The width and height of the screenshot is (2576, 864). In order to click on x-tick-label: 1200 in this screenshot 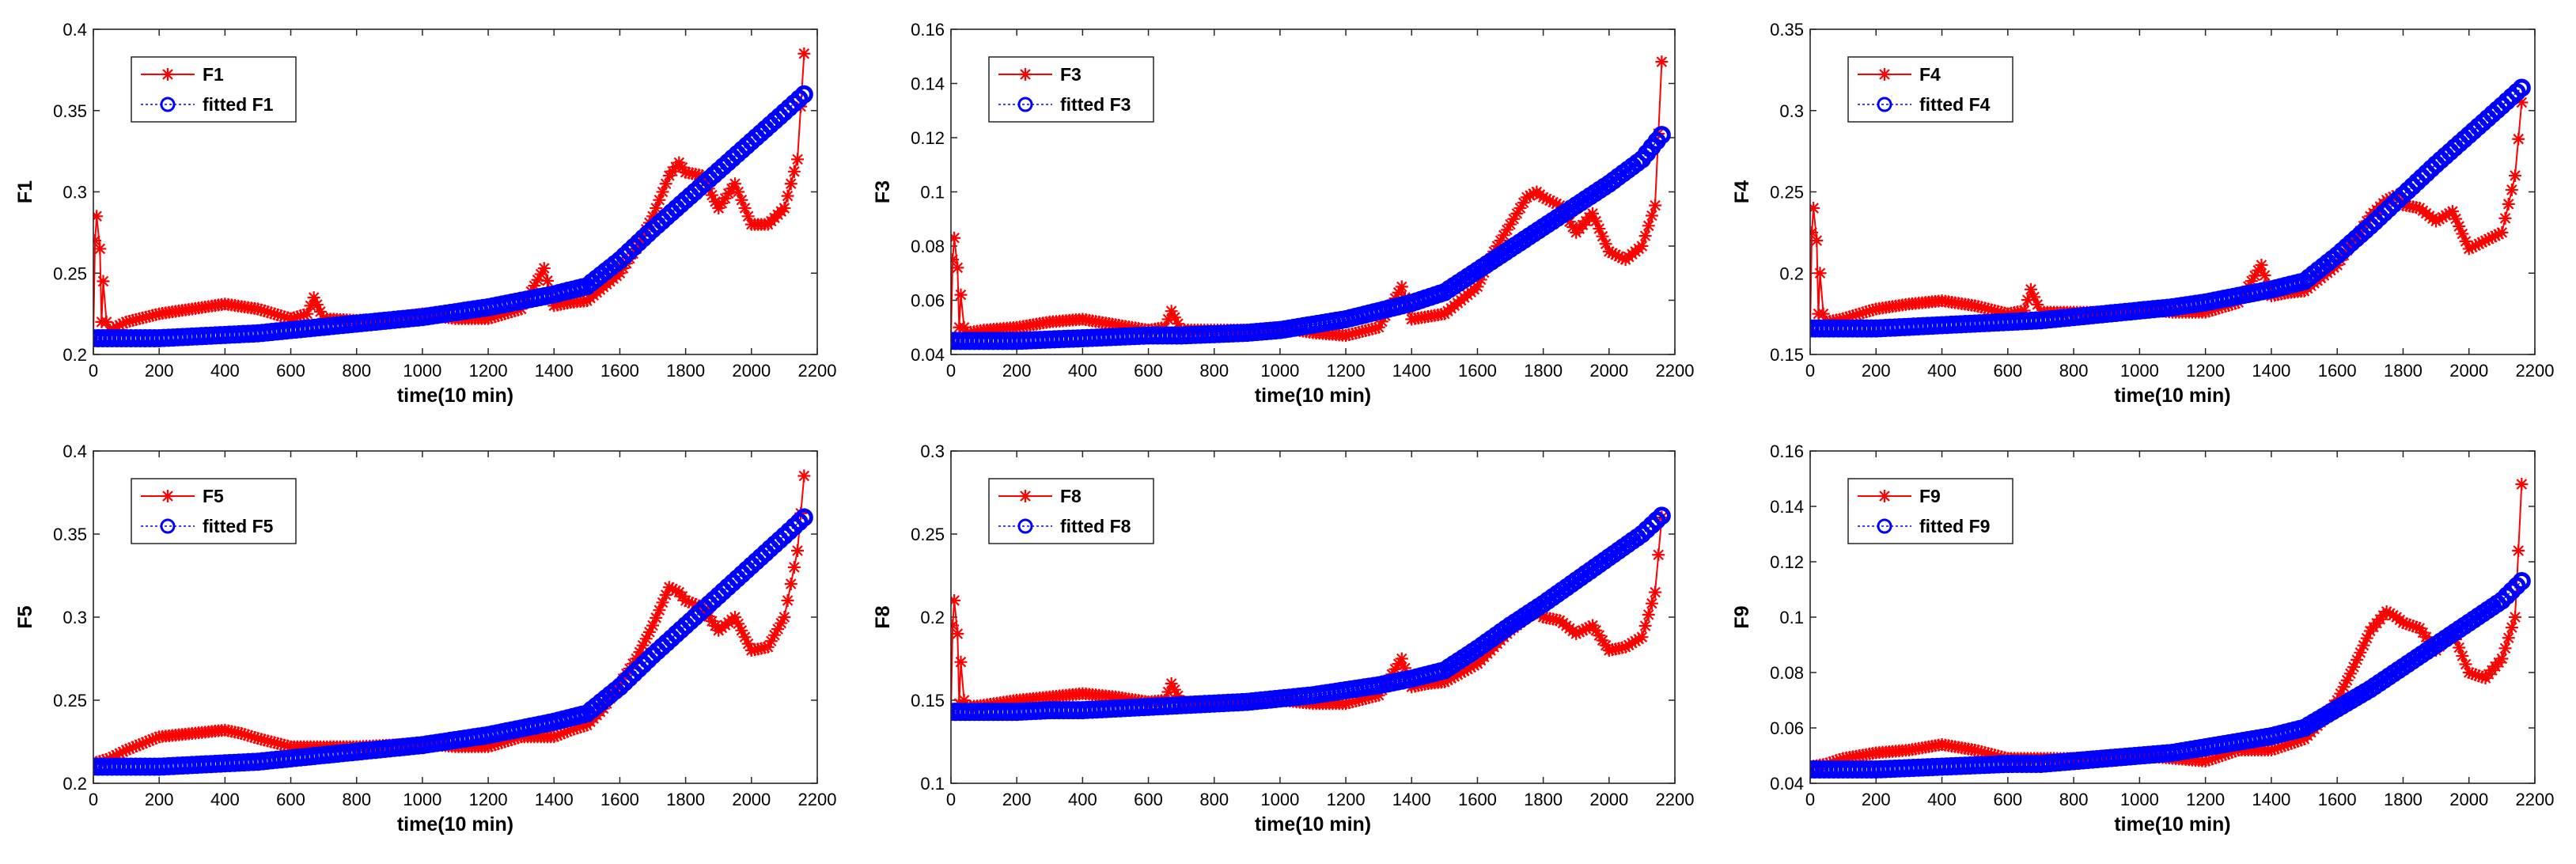, I will do `click(2205, 371)`.